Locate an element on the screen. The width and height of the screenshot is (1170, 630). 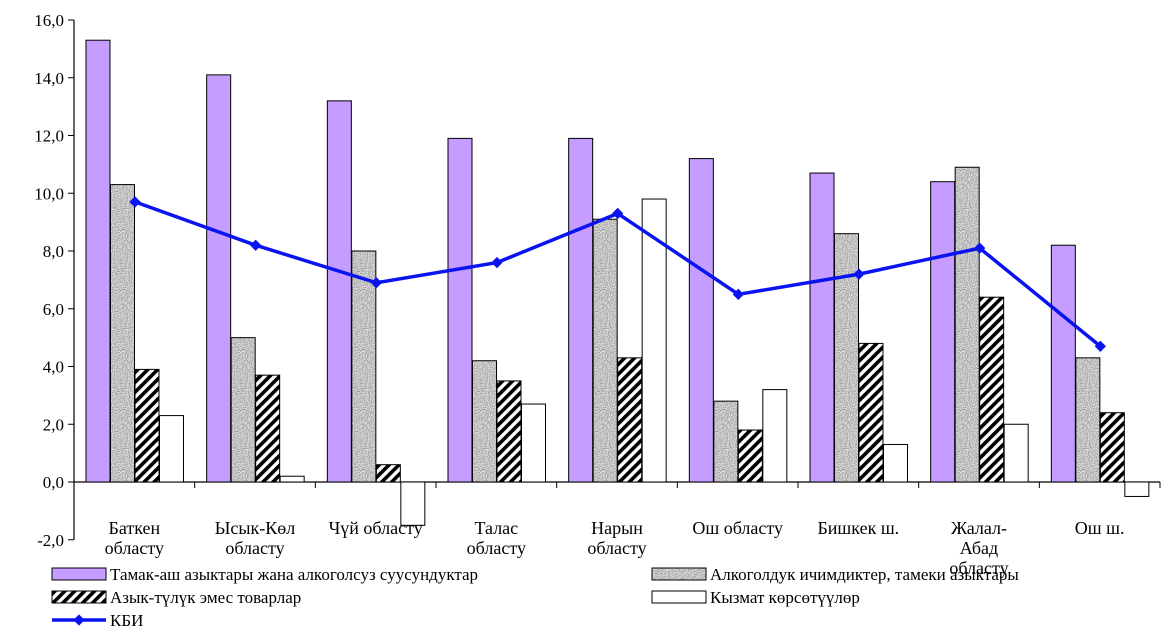
y-tick-label: 8,0 is located at coordinates (53, 251).